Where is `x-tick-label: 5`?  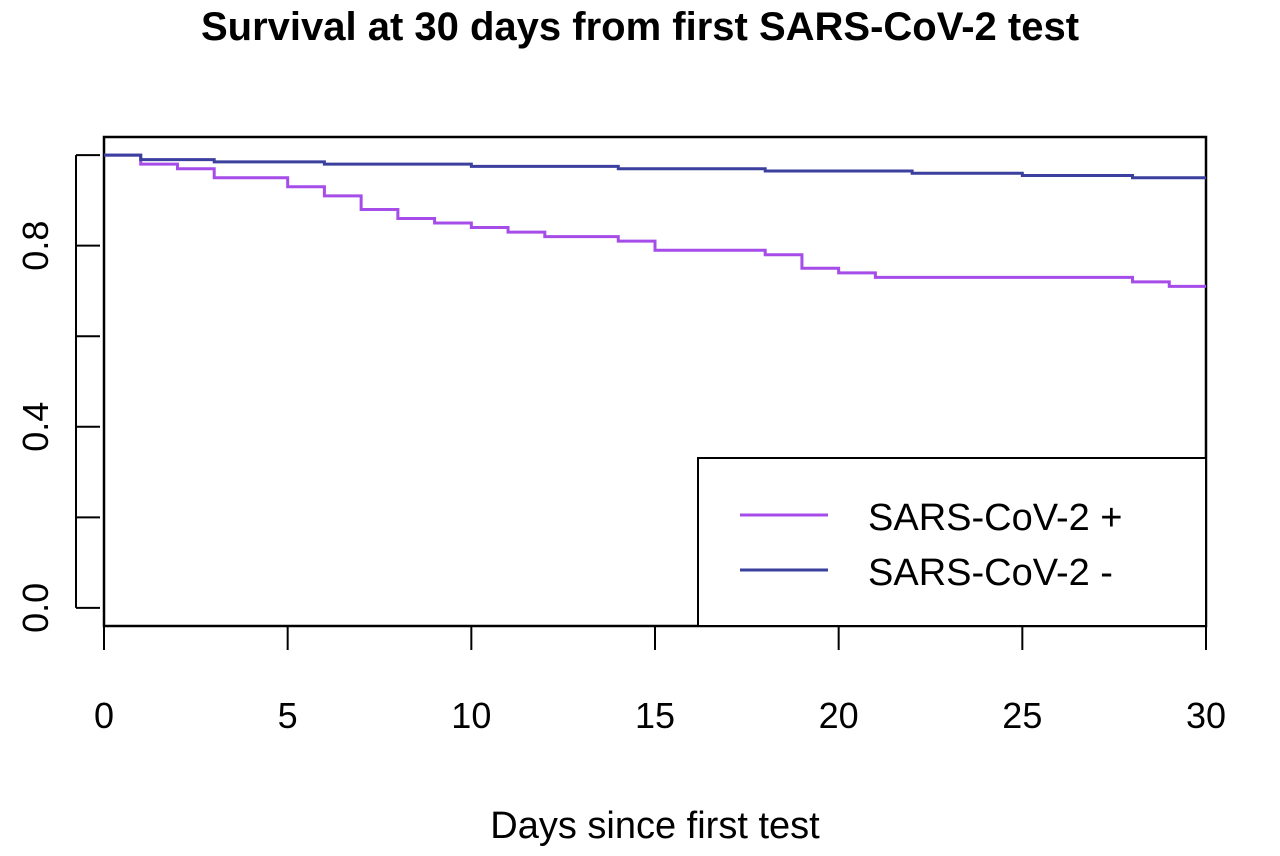
x-tick-label: 5 is located at coordinates (288, 715).